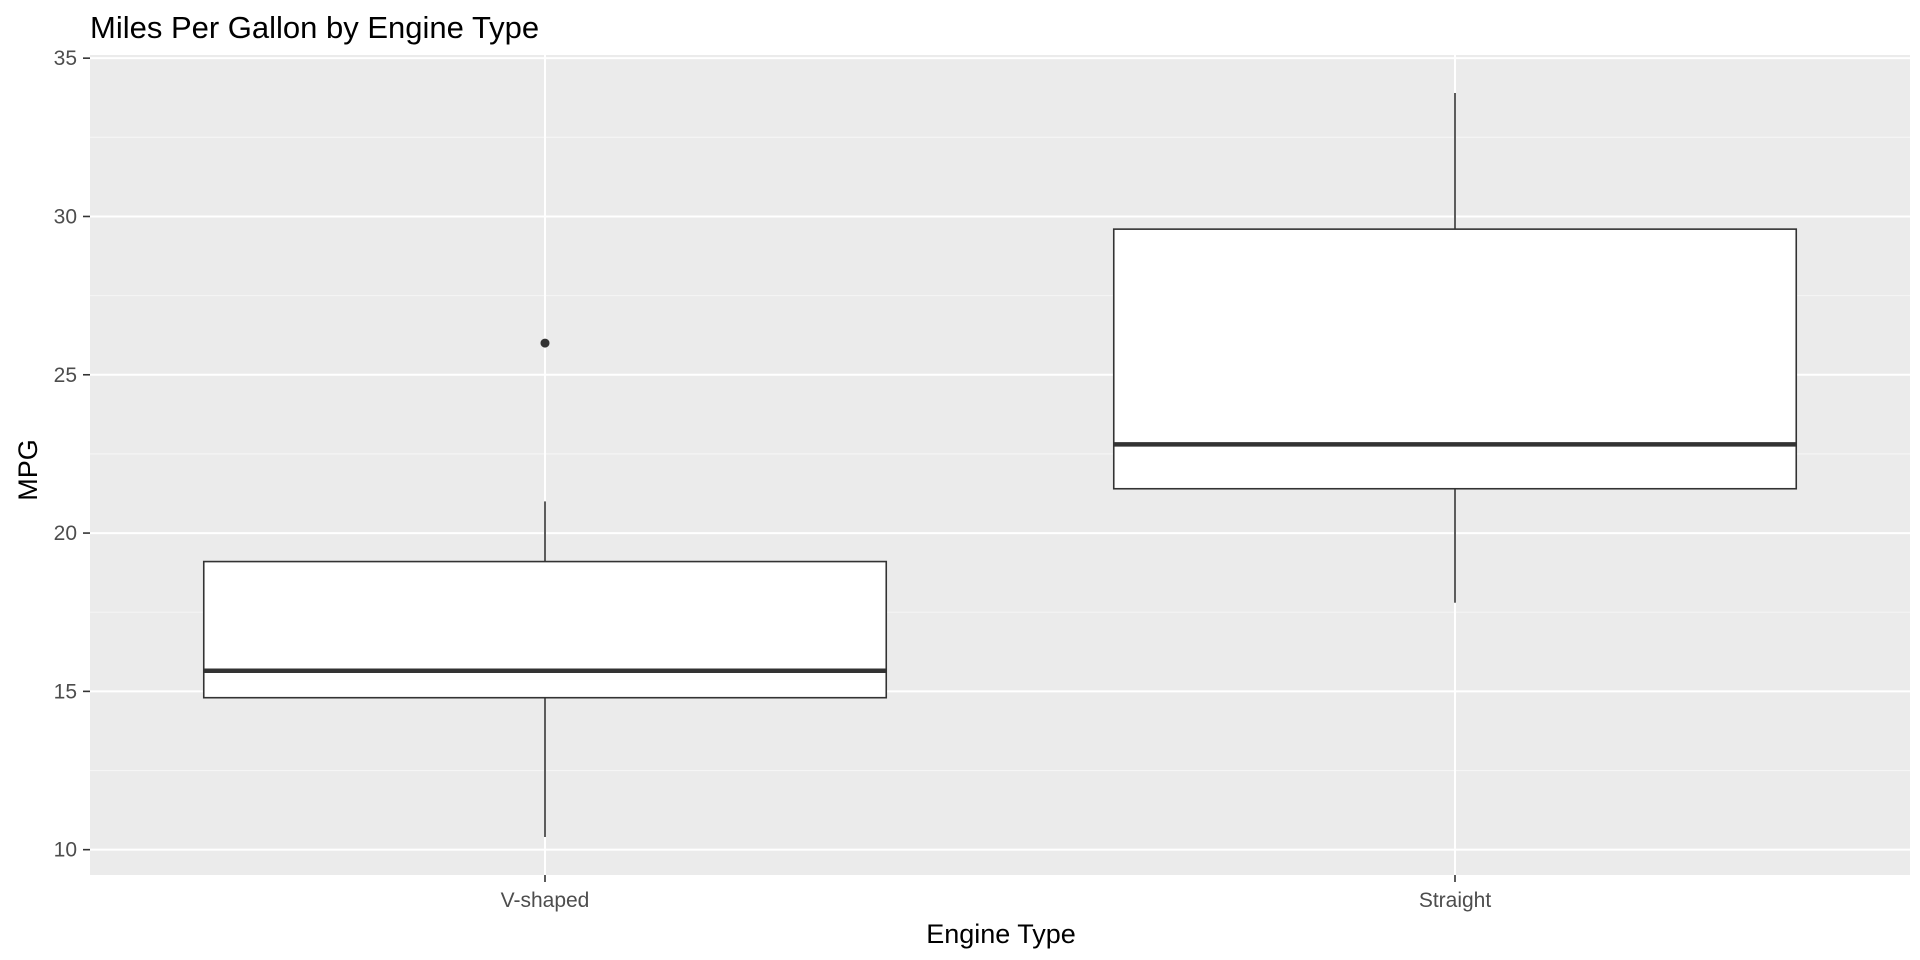 The height and width of the screenshot is (960, 1920). What do you see at coordinates (65, 375) in the screenshot?
I see `y-tick-label: 25` at bounding box center [65, 375].